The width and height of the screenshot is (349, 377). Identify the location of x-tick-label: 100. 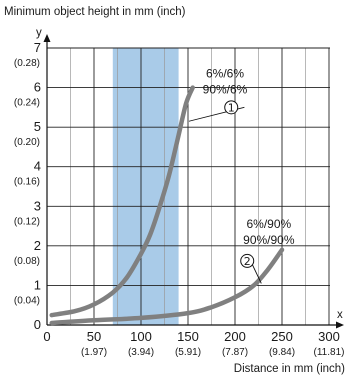
(141, 336).